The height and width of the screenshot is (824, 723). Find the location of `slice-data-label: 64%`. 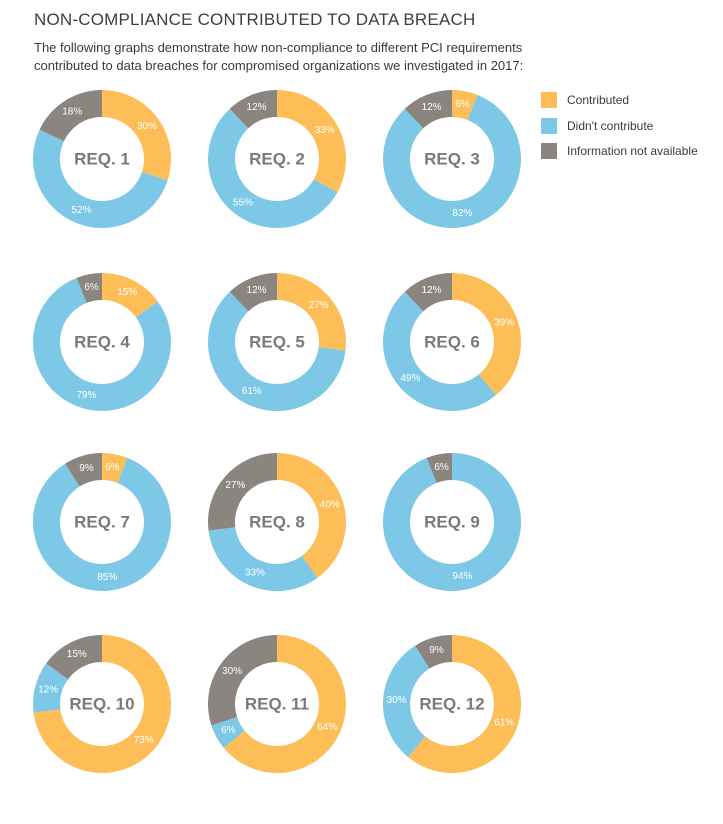

slice-data-label: 64% is located at coordinates (327, 727).